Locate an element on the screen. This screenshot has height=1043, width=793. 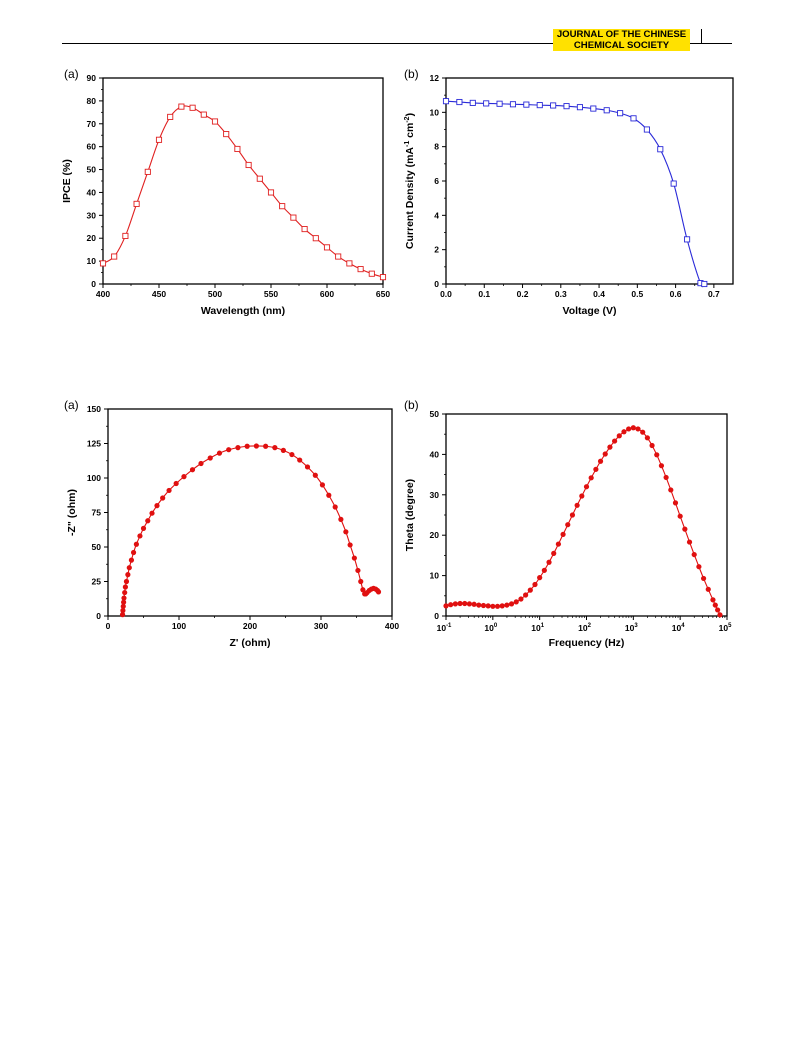
y-tick-label: 4 is located at coordinates (436, 215).